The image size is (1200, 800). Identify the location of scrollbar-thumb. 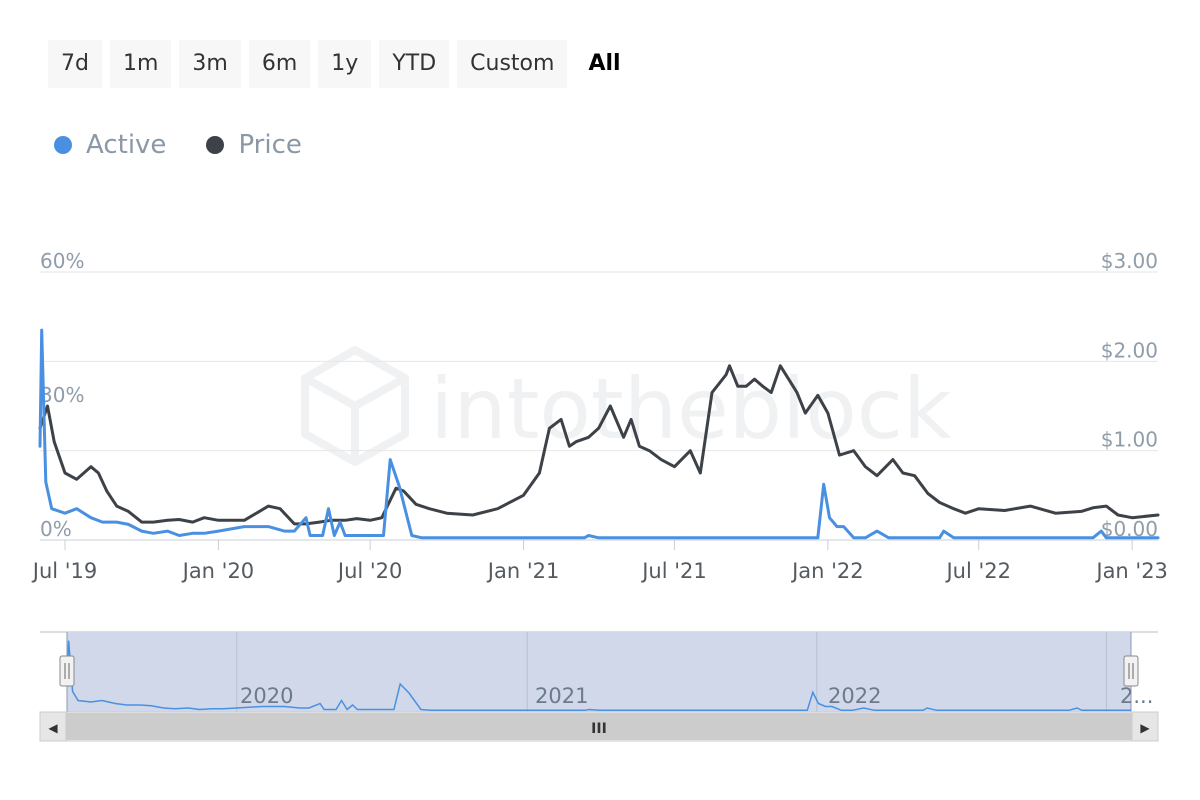
(599, 726).